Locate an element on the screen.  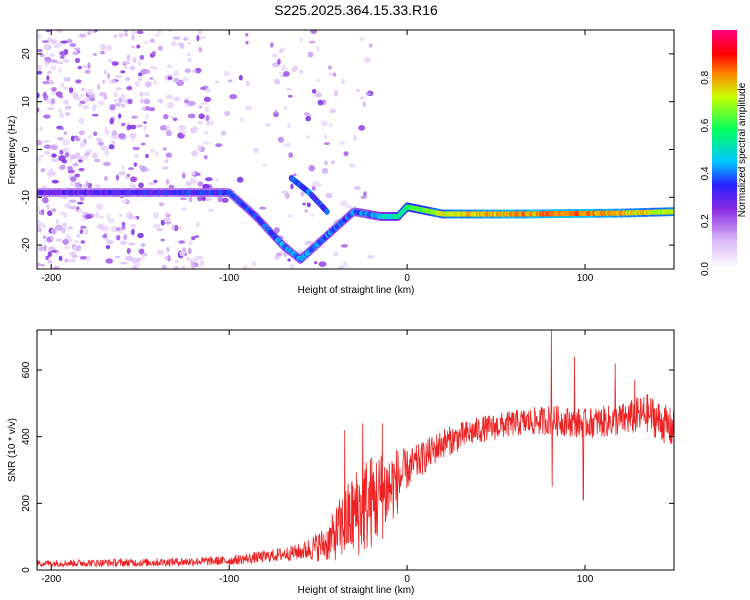
colorbar-tick-label: 0.2 is located at coordinates (705, 221).